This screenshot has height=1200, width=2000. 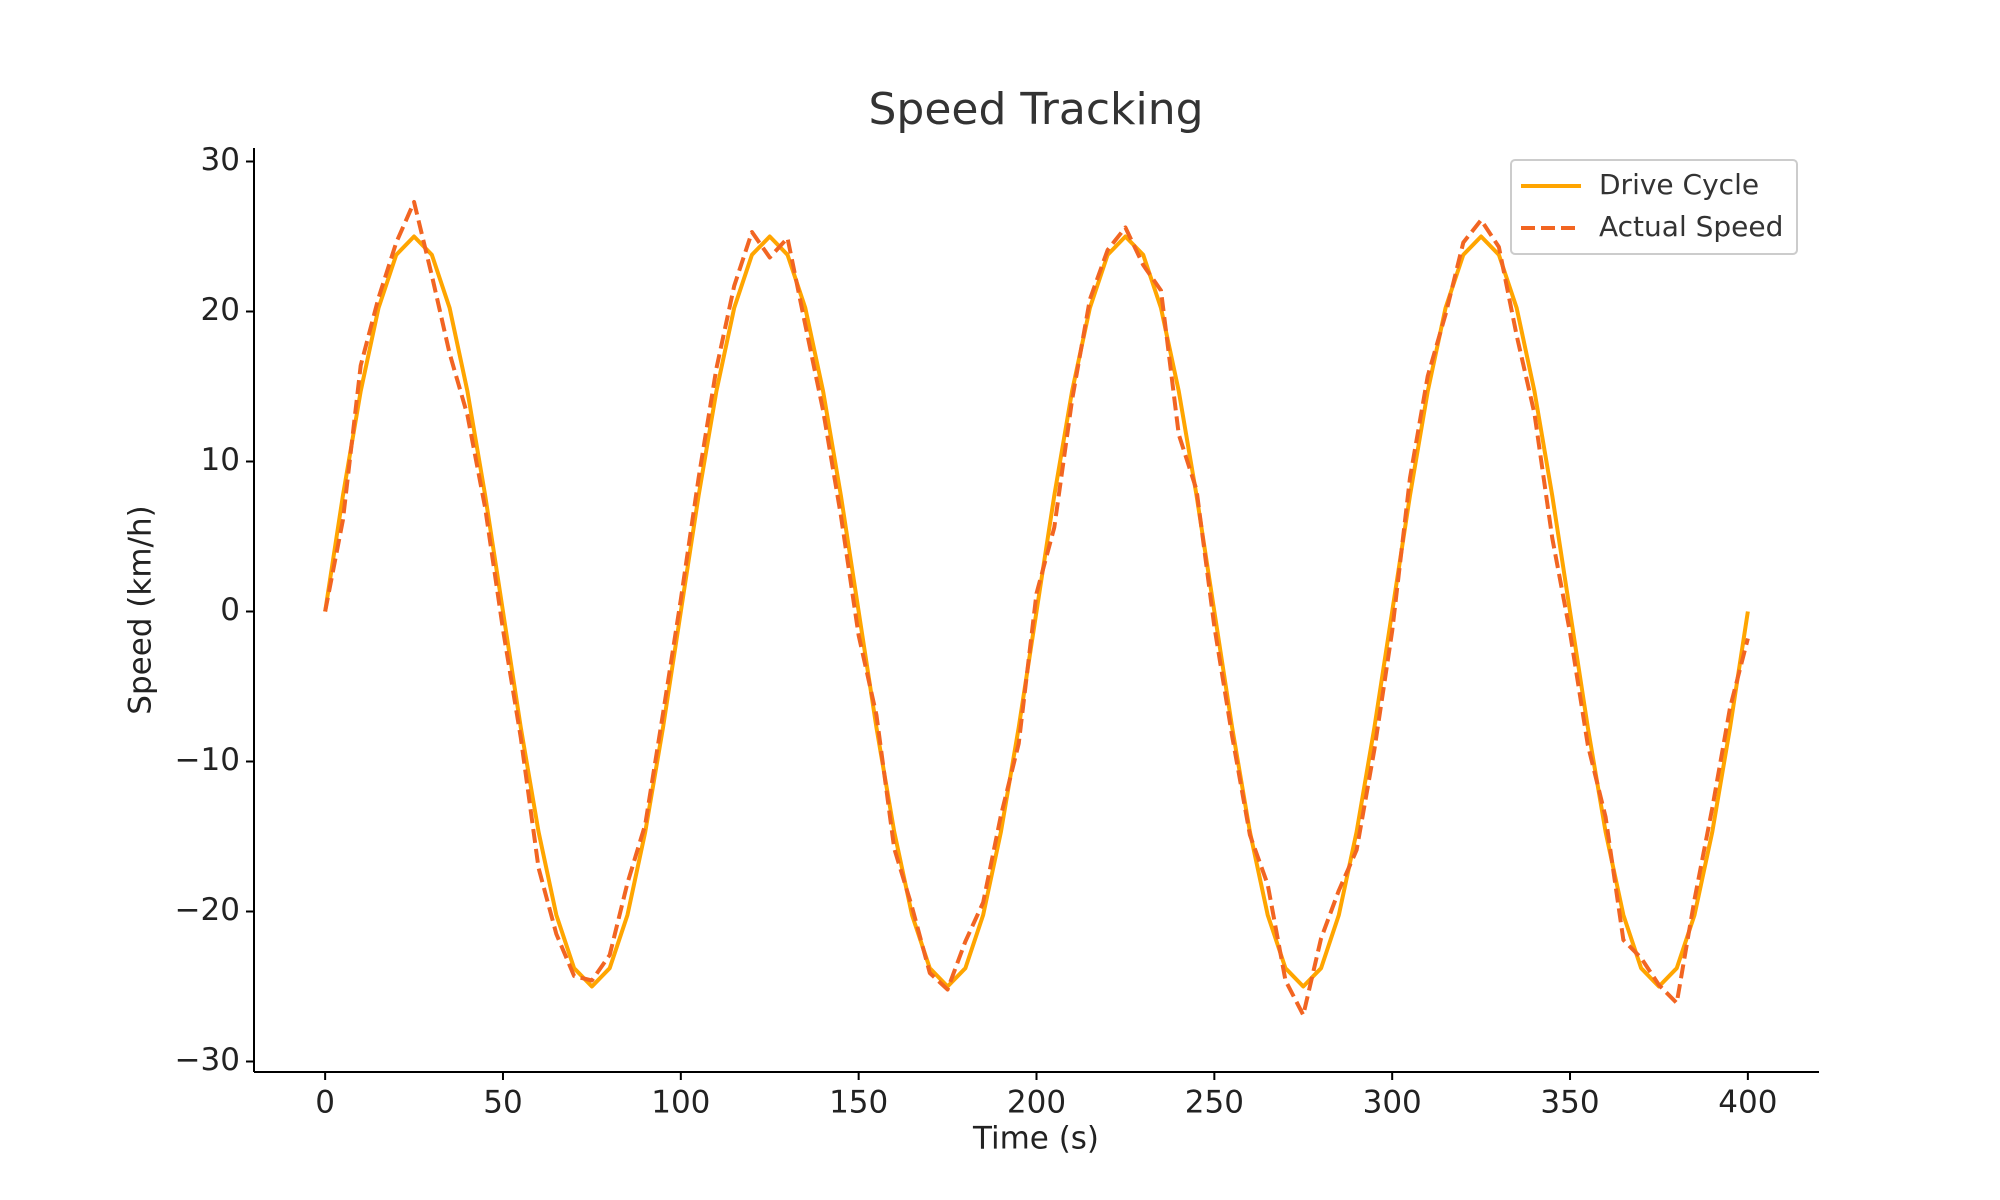 What do you see at coordinates (1035, 1139) in the screenshot?
I see `x-axis-label: Time (s)` at bounding box center [1035, 1139].